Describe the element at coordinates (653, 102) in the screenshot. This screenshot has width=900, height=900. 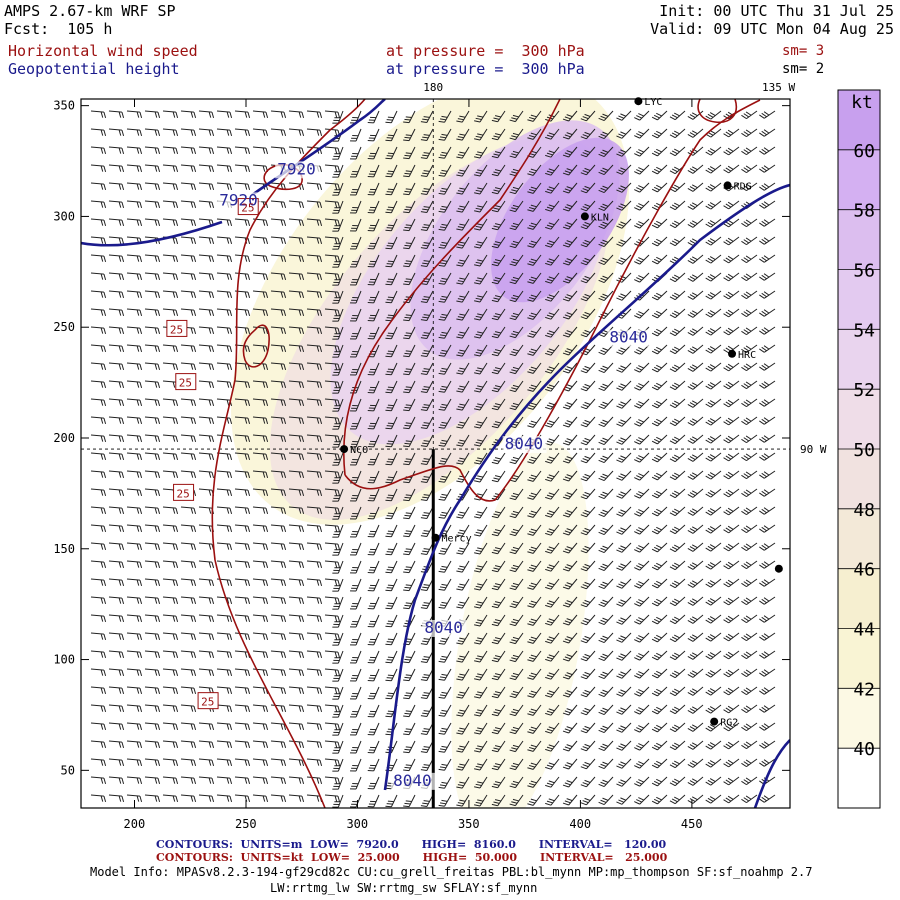
I see `station-label: LYC` at that location.